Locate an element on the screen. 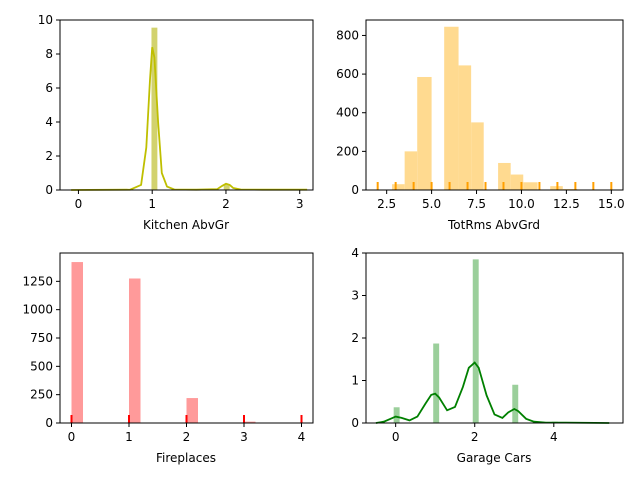 Image resolution: width=640 pixels, height=484 pixels. y-tick-label: 1250 is located at coordinates (37, 281).